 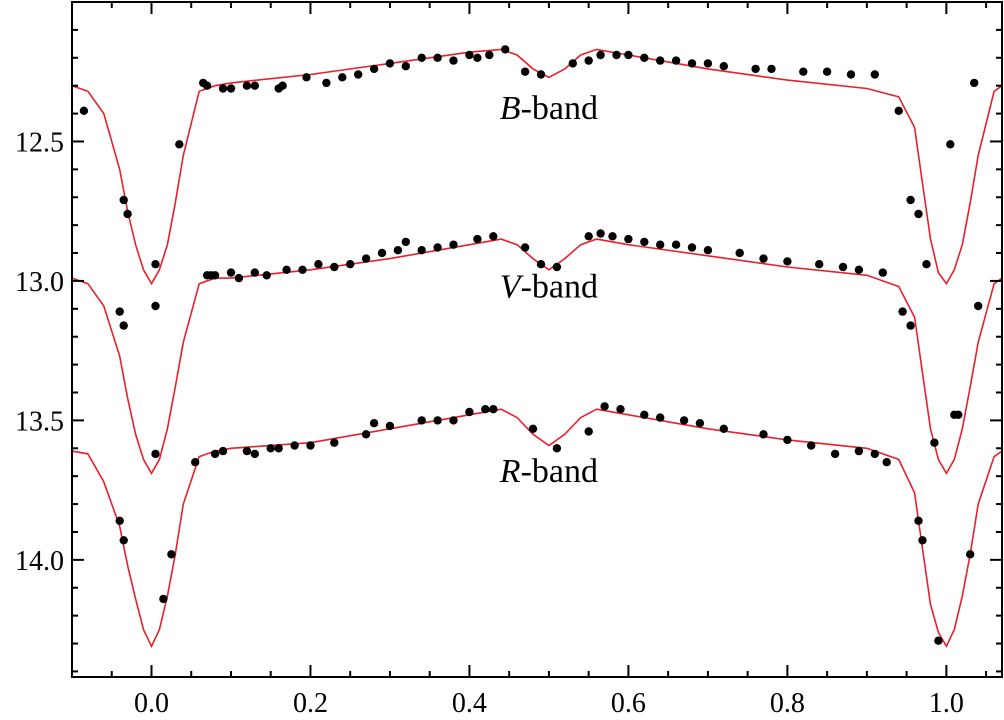 What do you see at coordinates (628, 703) in the screenshot?
I see `x-tick-label: 0.6` at bounding box center [628, 703].